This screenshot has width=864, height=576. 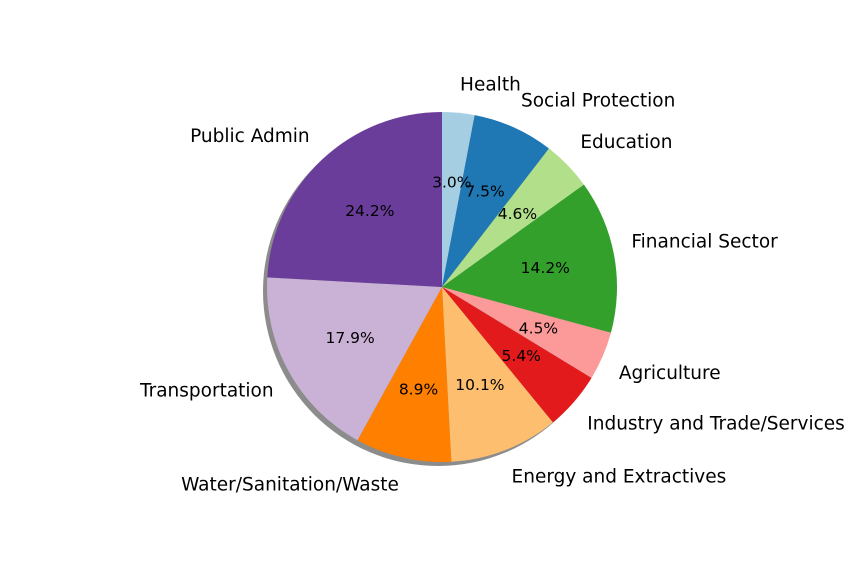 What do you see at coordinates (290, 485) in the screenshot?
I see `slice-label-water-sanitation-waste: Water/Sanitation/Waste` at bounding box center [290, 485].